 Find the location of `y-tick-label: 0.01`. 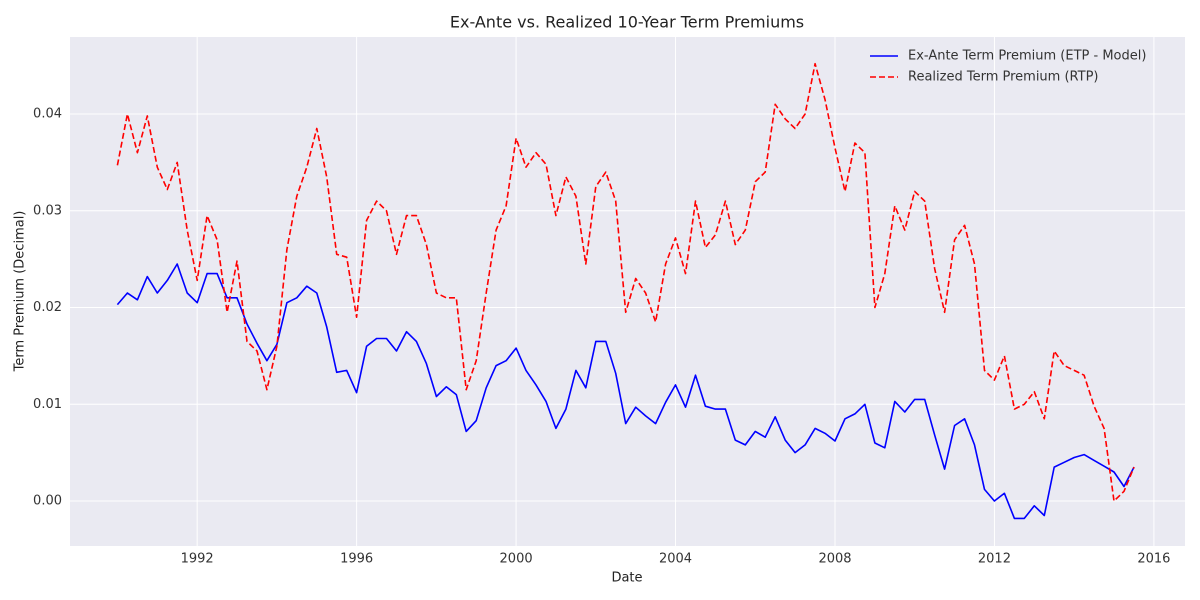

y-tick-label: 0.01 is located at coordinates (47, 404).